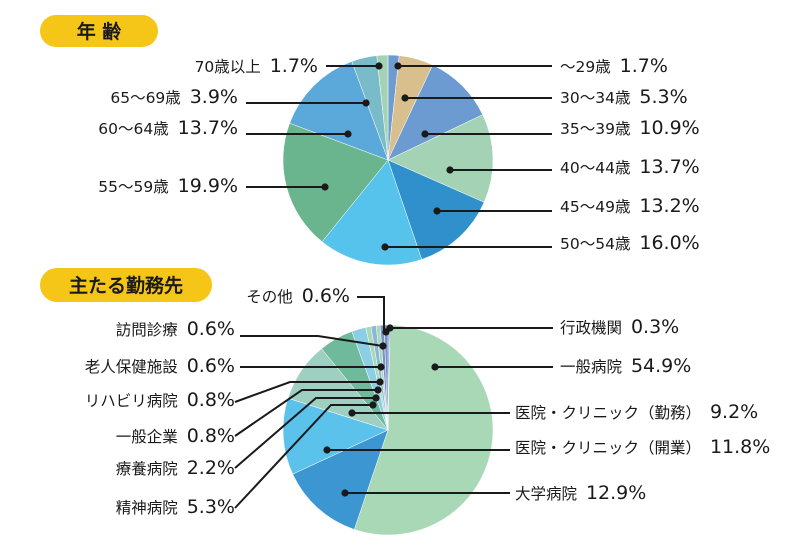 The width and height of the screenshot is (800, 550). I want to click on age-label-5: 50〜54歳 16.0%, so click(630, 243).